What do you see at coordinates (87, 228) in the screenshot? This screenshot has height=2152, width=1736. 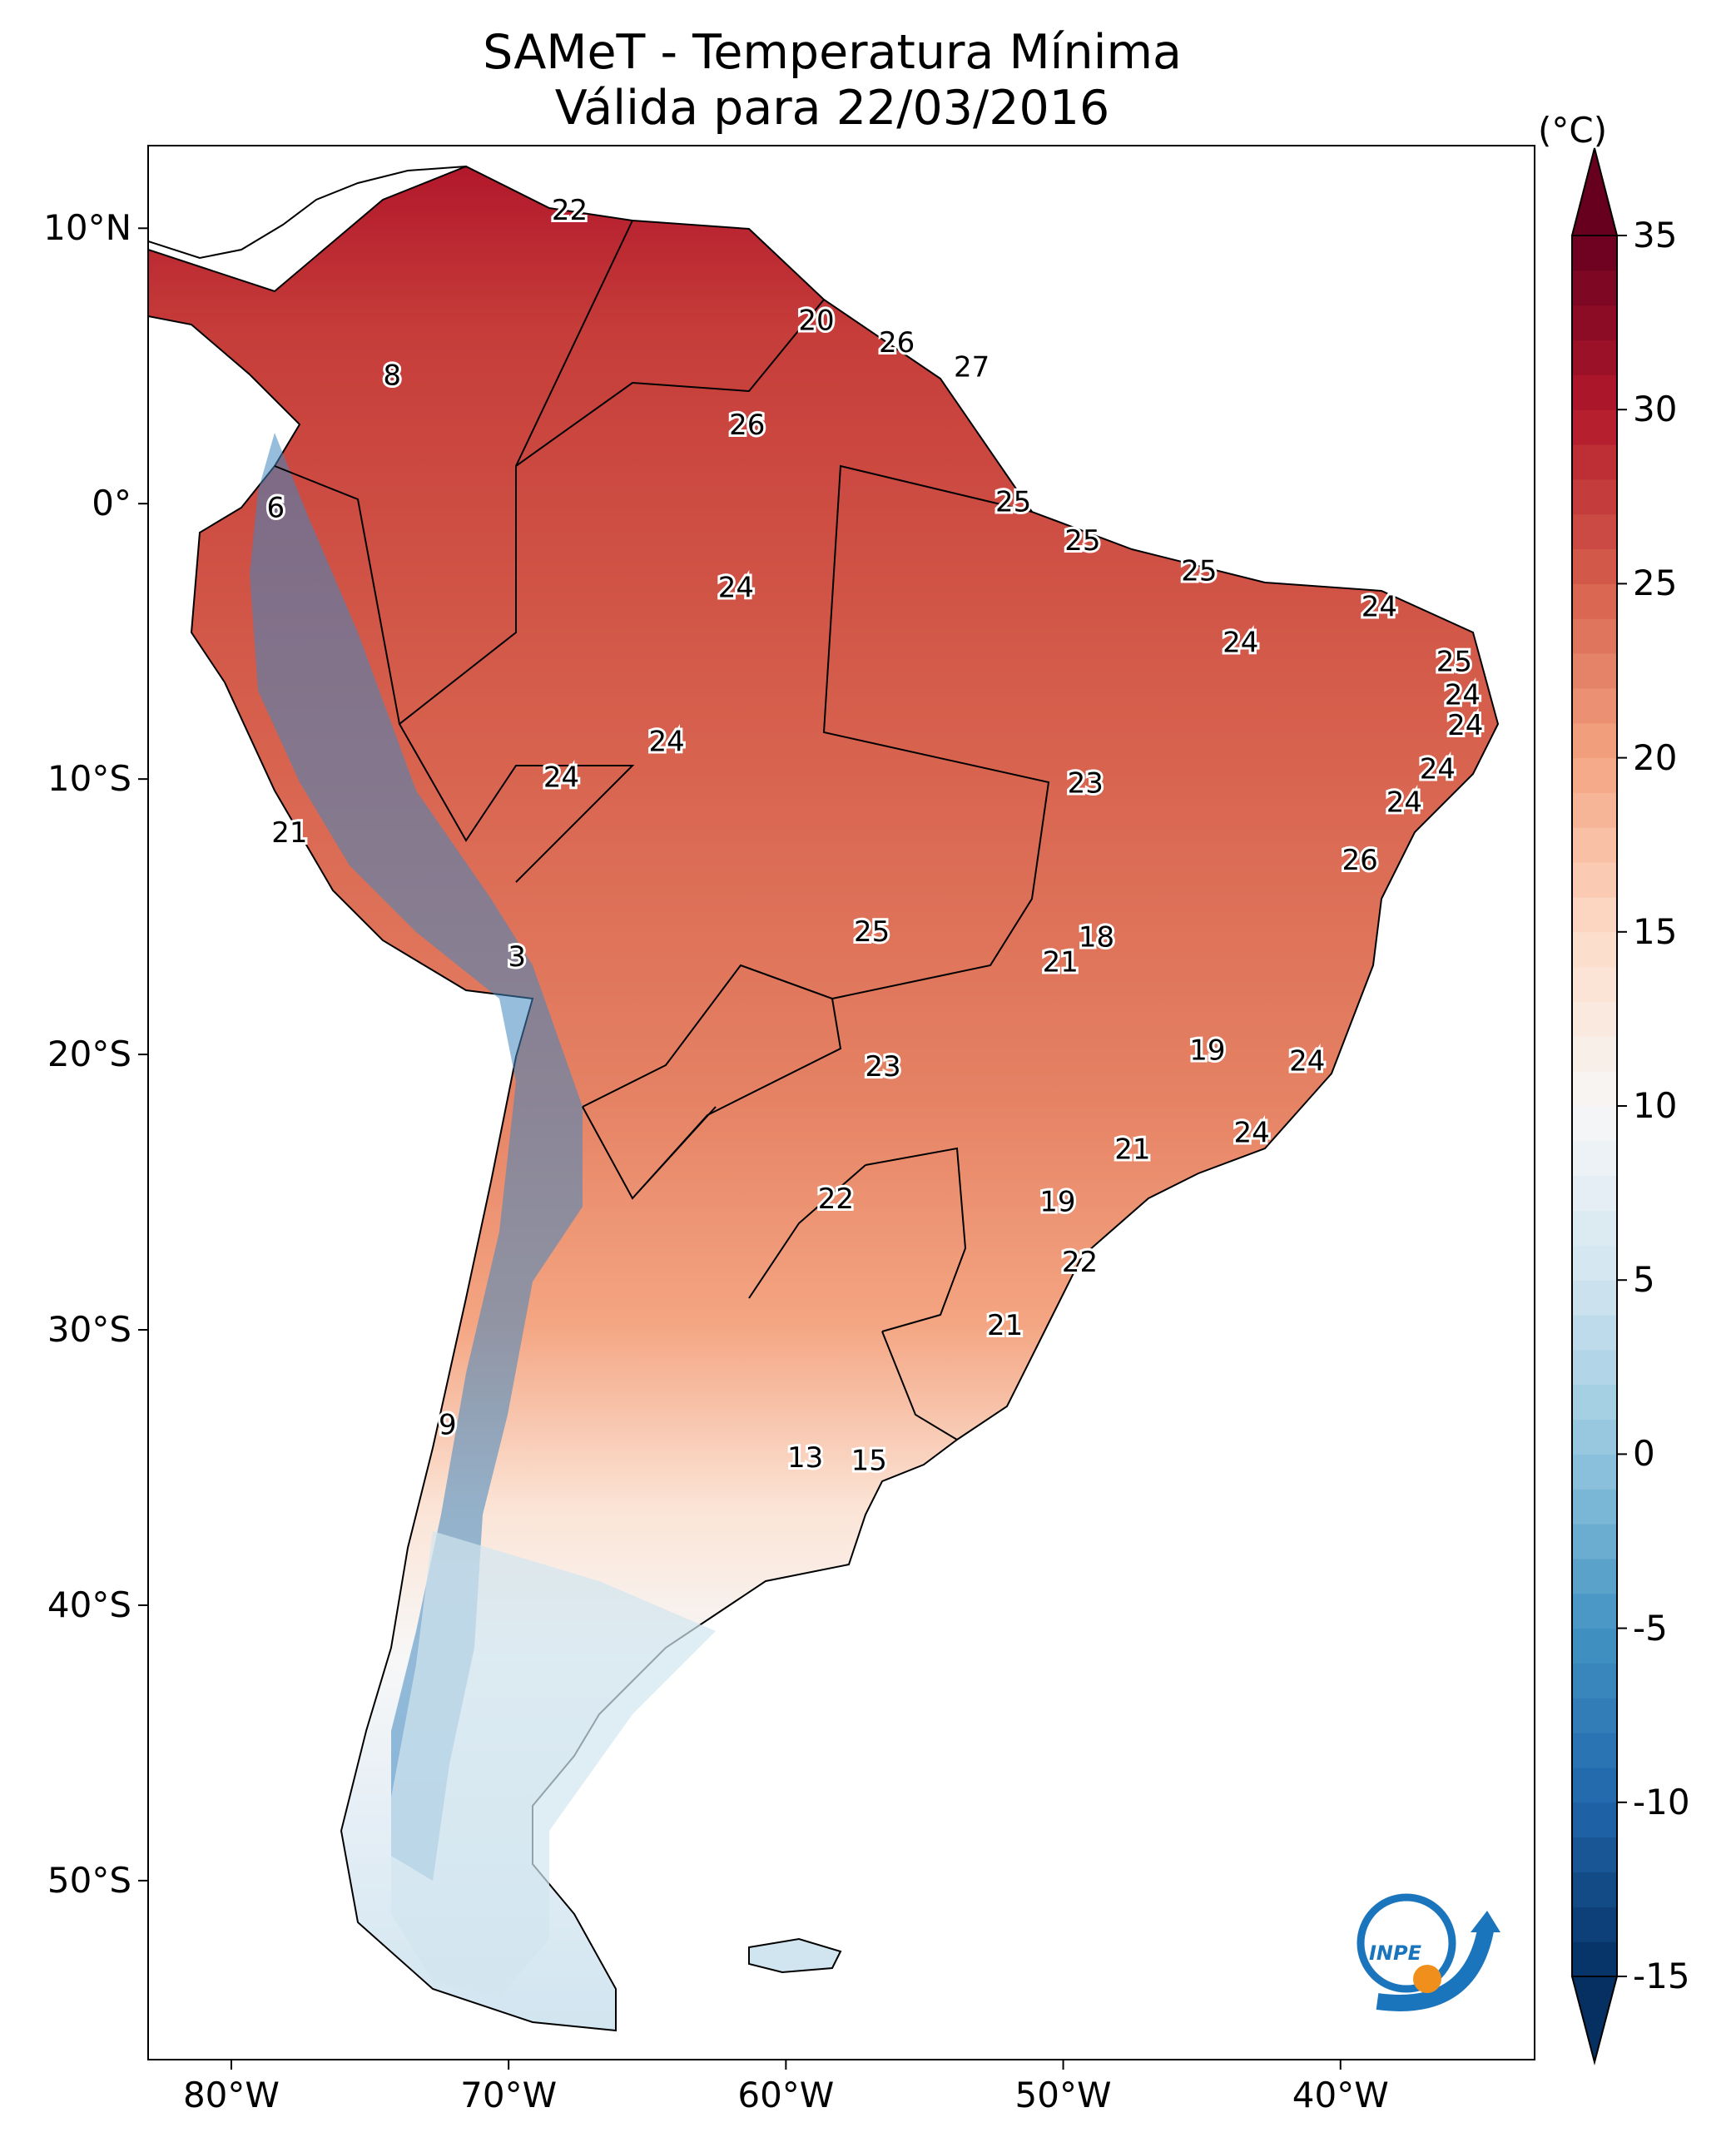 I see `lat-tick-label: 10°N` at bounding box center [87, 228].